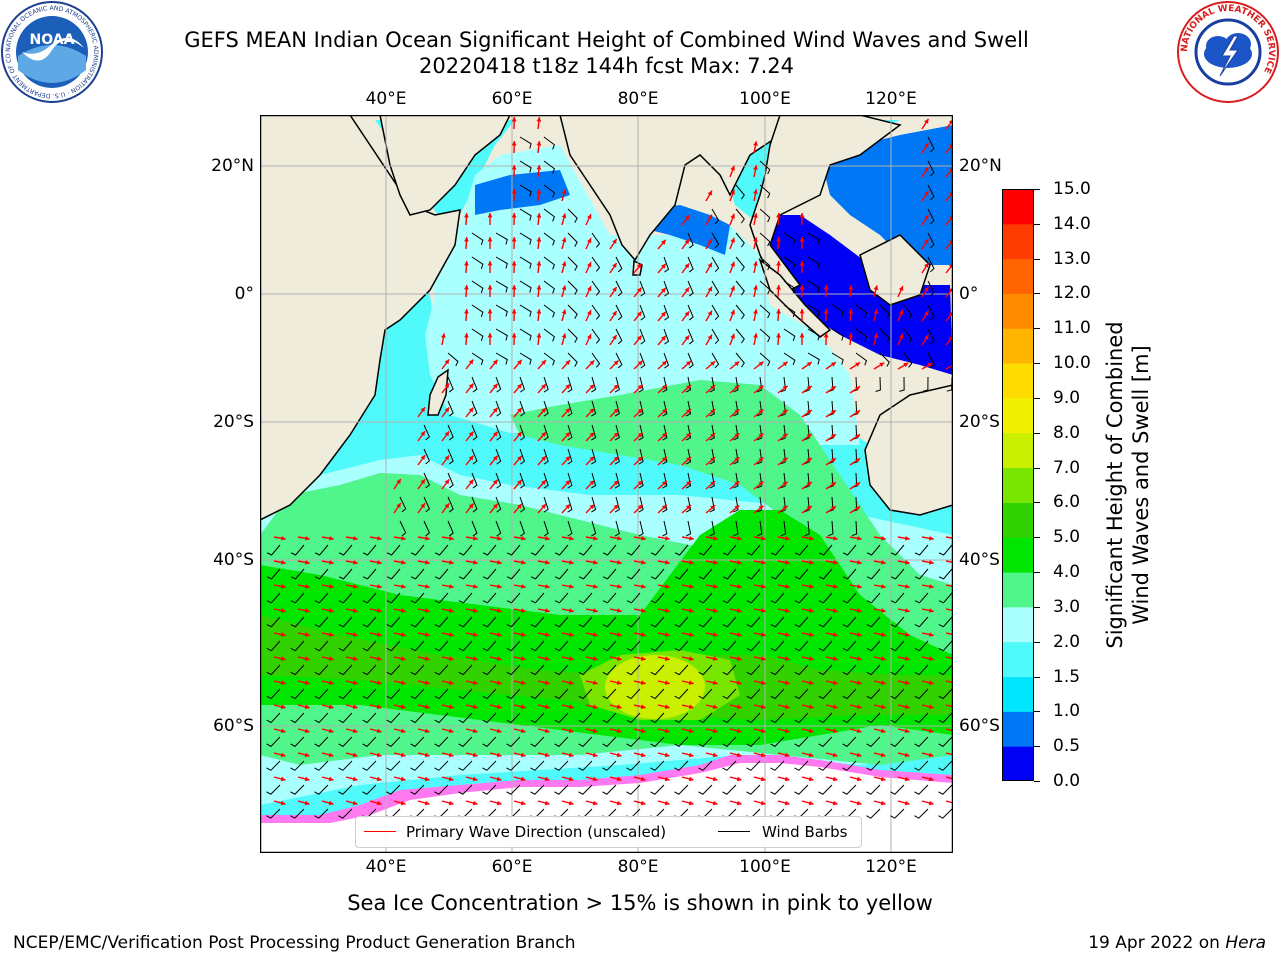 This screenshot has height=960, width=1280. I want to click on lat-label-right-60s: 60°S, so click(979, 726).